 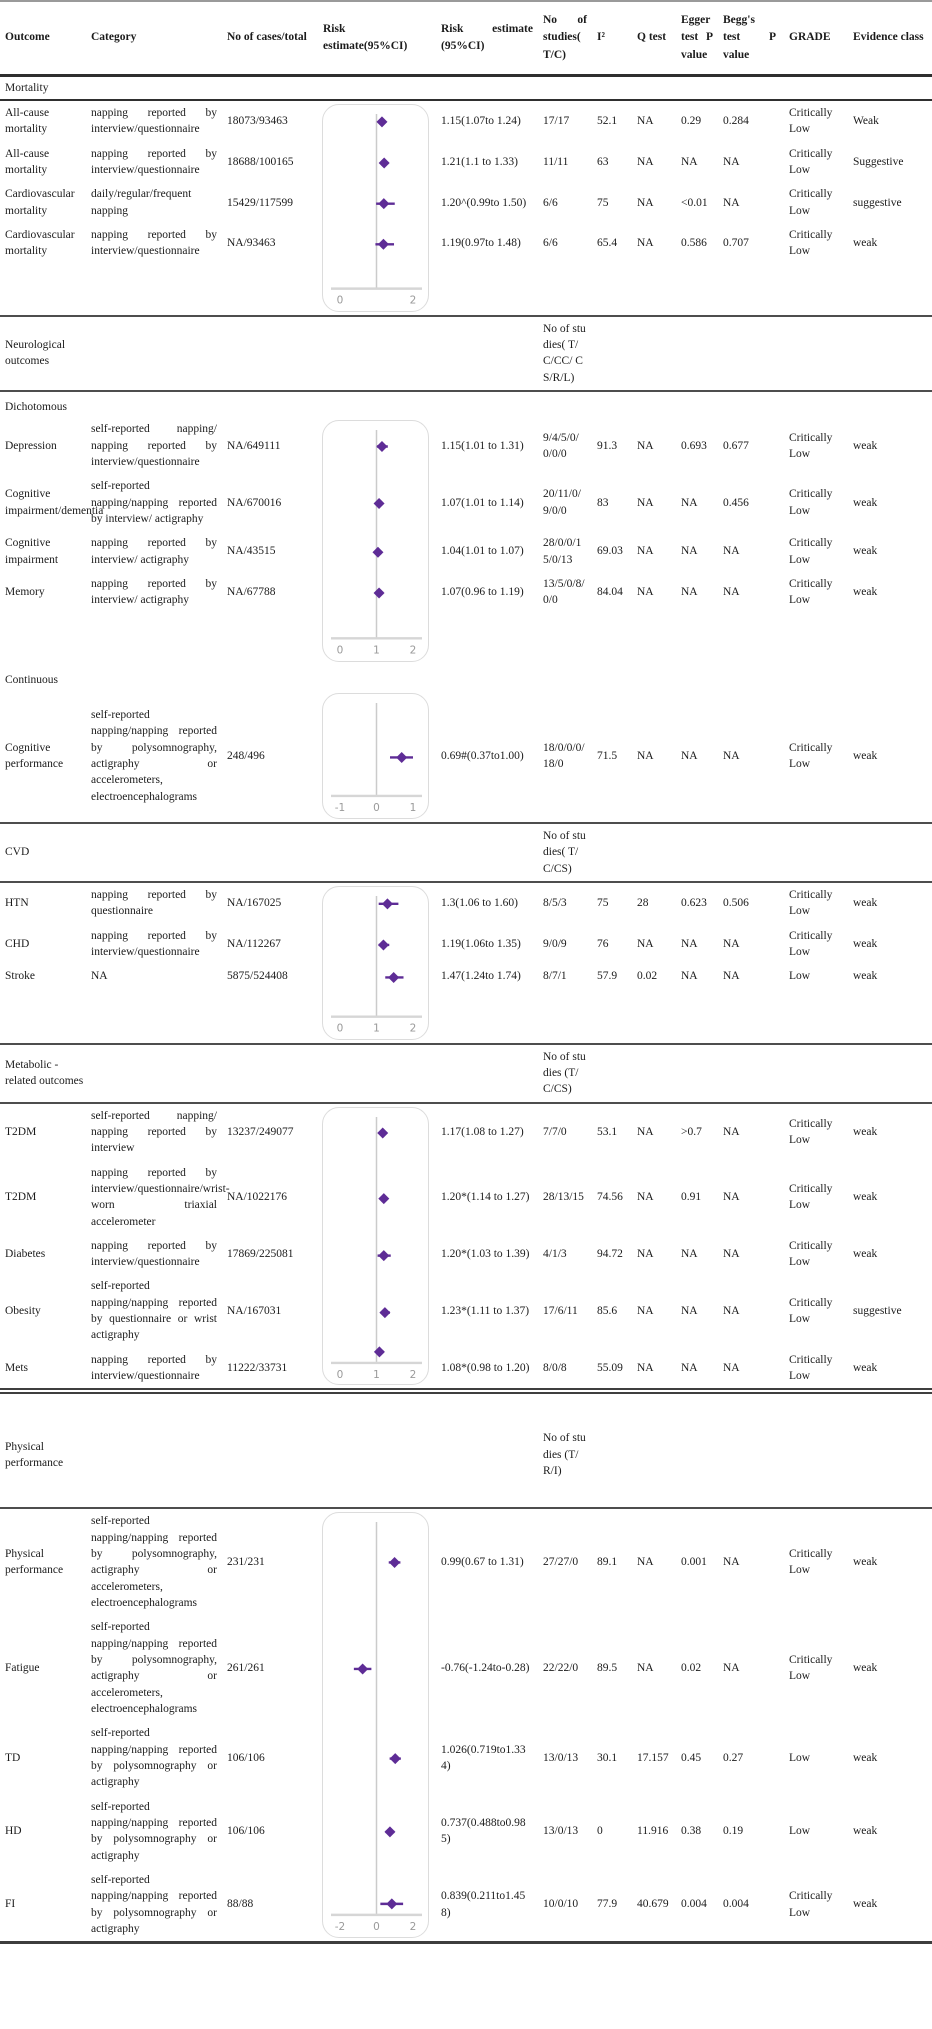 I want to click on subsection-header-neuro-dich: Dichotomous, so click(x=466, y=404).